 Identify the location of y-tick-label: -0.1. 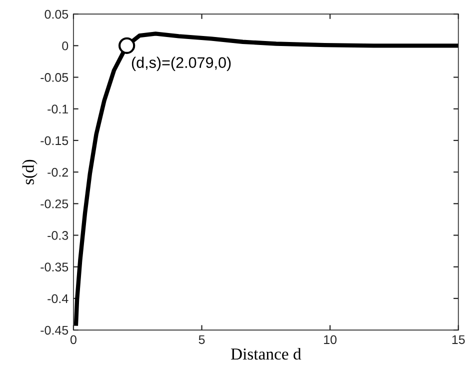
(58, 109).